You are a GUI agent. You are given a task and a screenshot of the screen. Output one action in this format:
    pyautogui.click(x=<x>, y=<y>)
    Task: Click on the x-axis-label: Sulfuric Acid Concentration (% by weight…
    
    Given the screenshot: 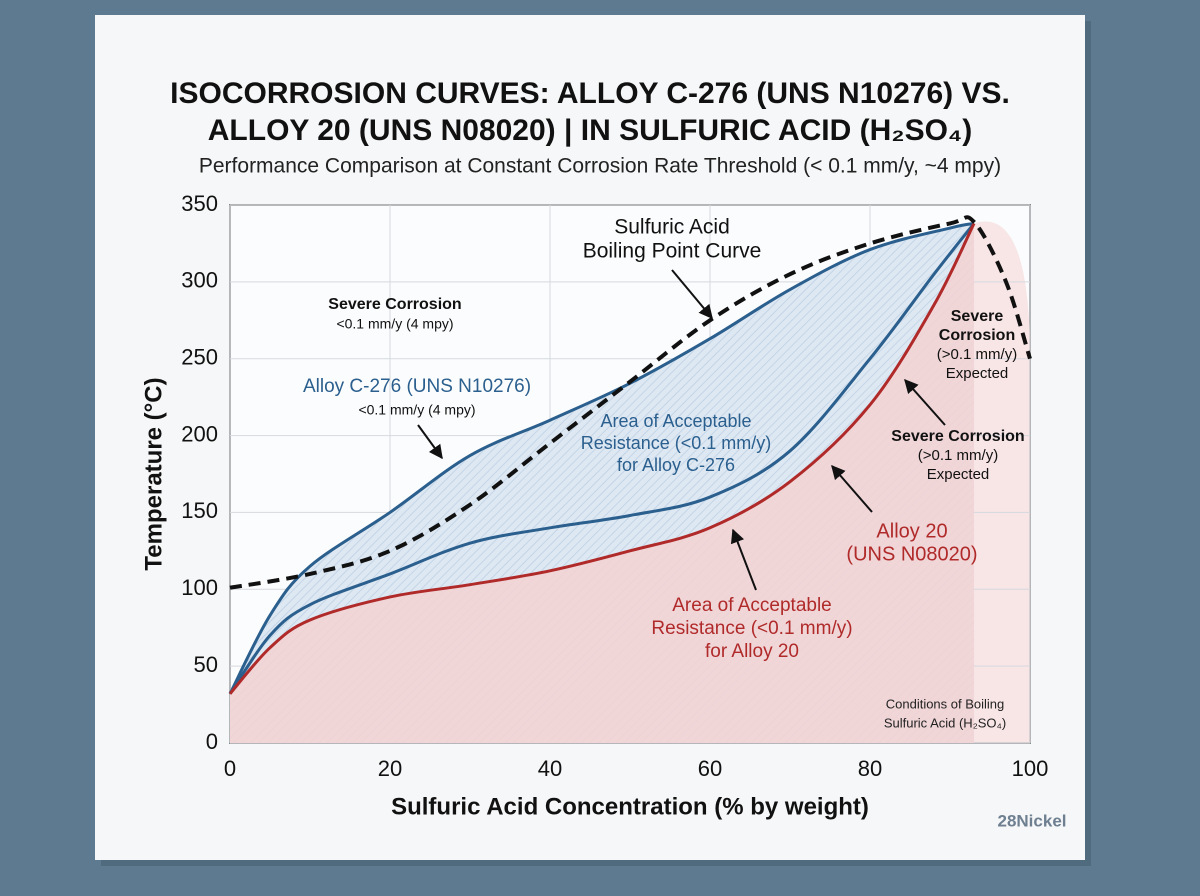 What is the action you would take?
    pyautogui.click(x=630, y=806)
    